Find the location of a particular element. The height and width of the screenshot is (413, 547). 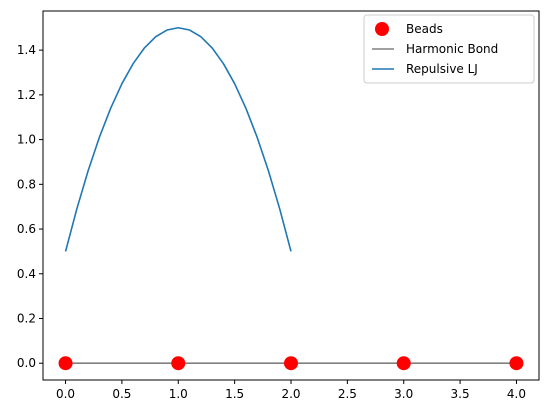

y-tick-label: 1.4 is located at coordinates (26, 50).